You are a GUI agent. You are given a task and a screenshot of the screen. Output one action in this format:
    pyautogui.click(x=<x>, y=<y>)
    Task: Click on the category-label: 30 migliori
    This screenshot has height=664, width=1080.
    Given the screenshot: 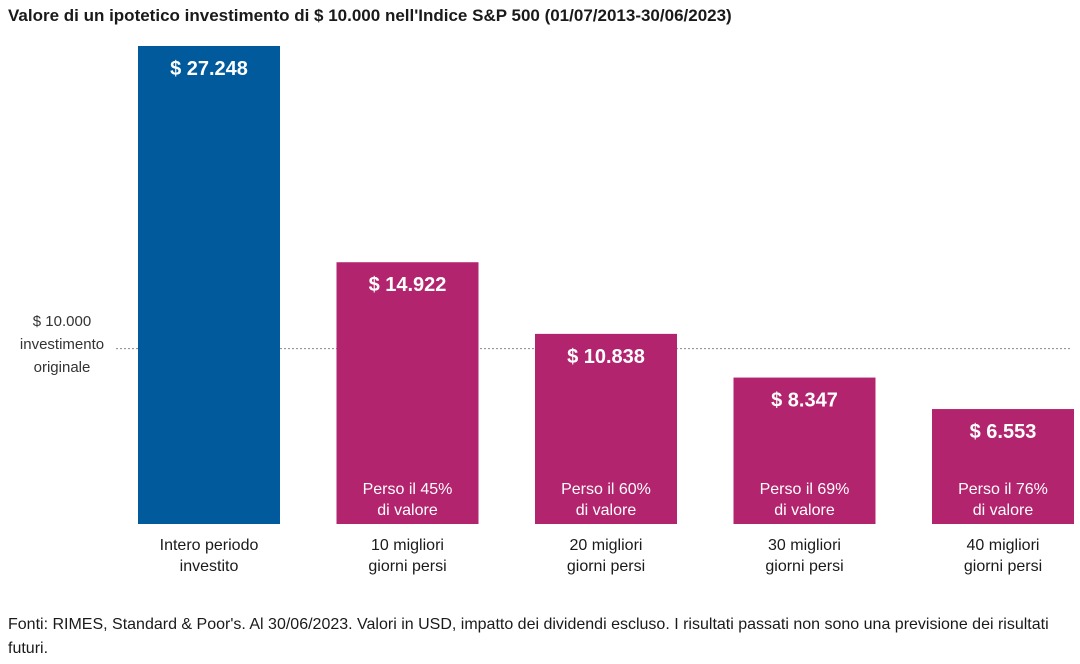 What is the action you would take?
    pyautogui.click(x=804, y=545)
    